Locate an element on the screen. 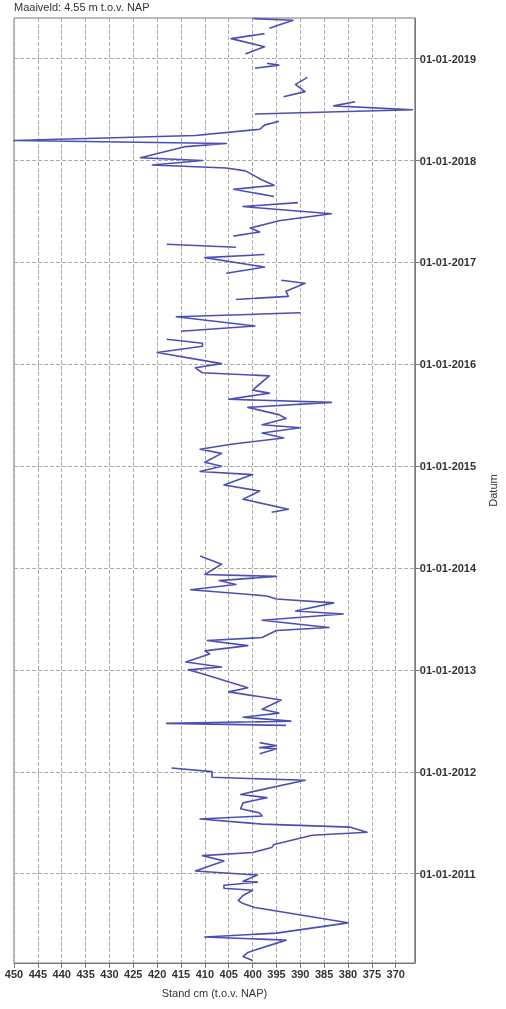  y-tick-label: 01-01-2019 is located at coordinates (448, 58).